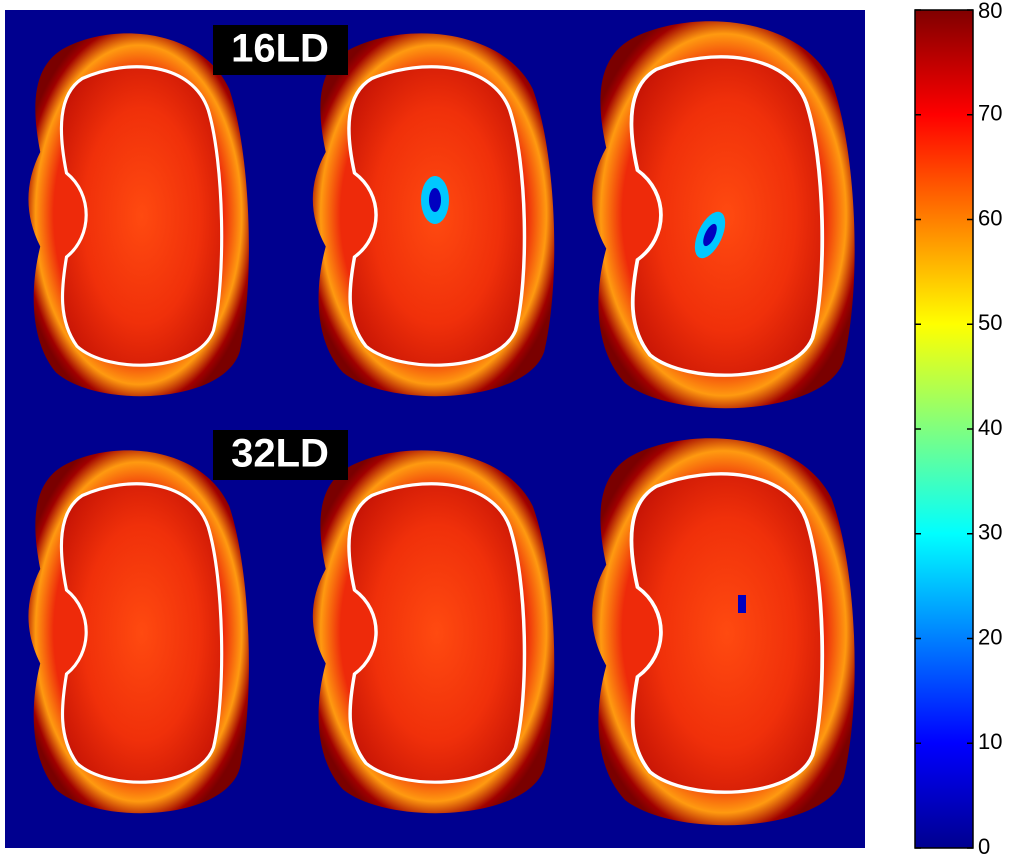  I want to click on tick-label: 30, so click(990, 532).